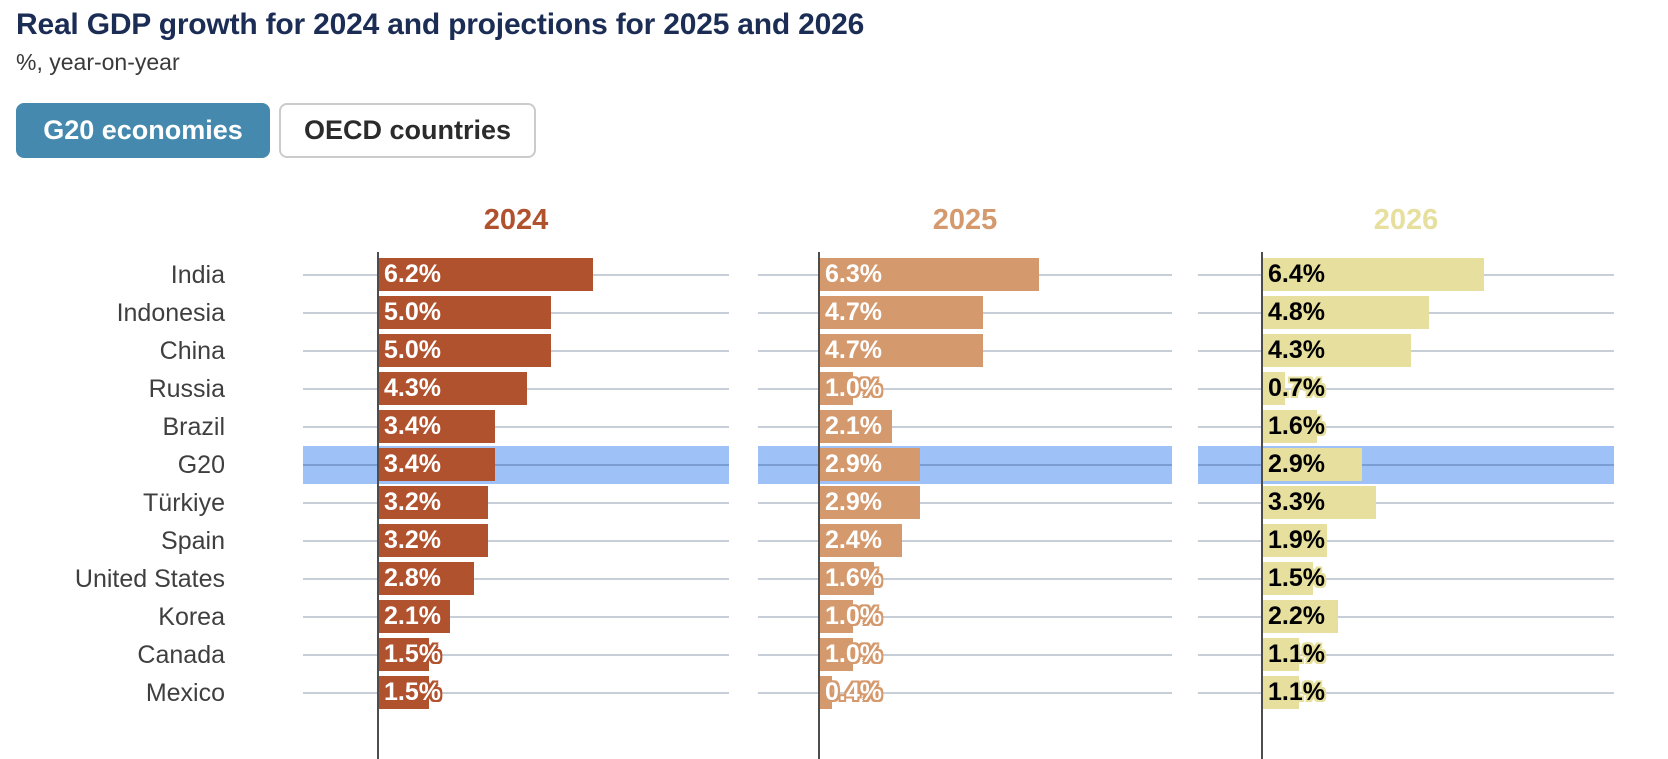 This screenshot has height=759, width=1668. What do you see at coordinates (143, 130) in the screenshot?
I see `toggle-g20-economies-button: G20 economies` at bounding box center [143, 130].